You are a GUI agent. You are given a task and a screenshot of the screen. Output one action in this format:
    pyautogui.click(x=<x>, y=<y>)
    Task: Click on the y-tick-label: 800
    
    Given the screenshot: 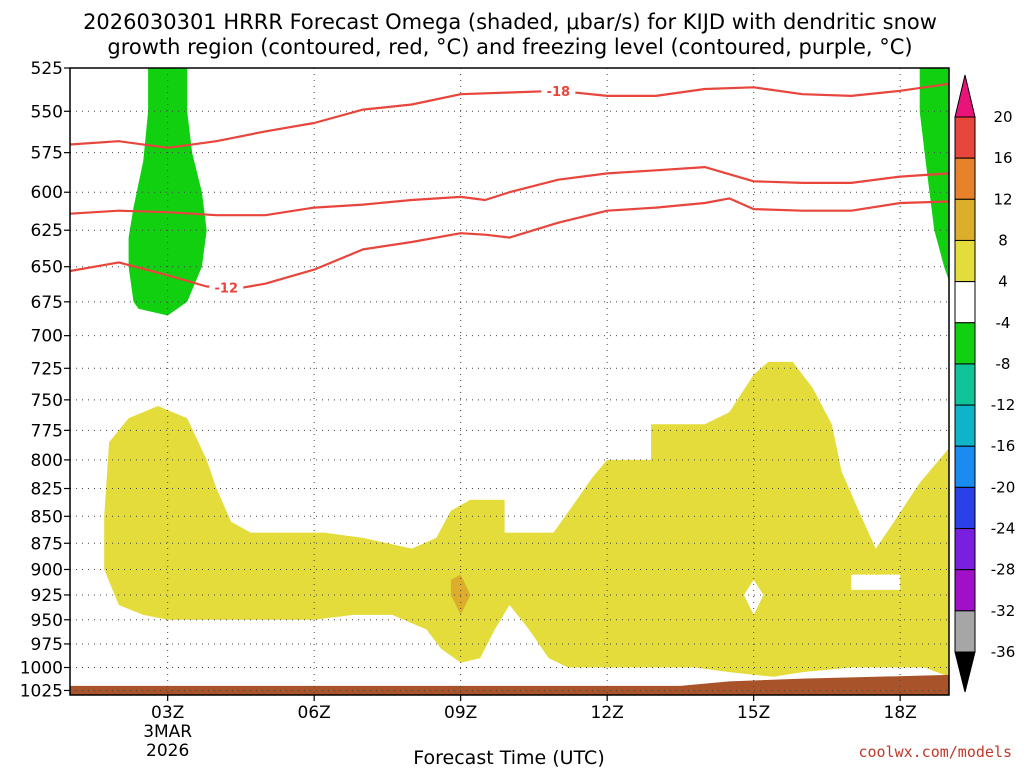 What is the action you would take?
    pyautogui.click(x=47, y=461)
    